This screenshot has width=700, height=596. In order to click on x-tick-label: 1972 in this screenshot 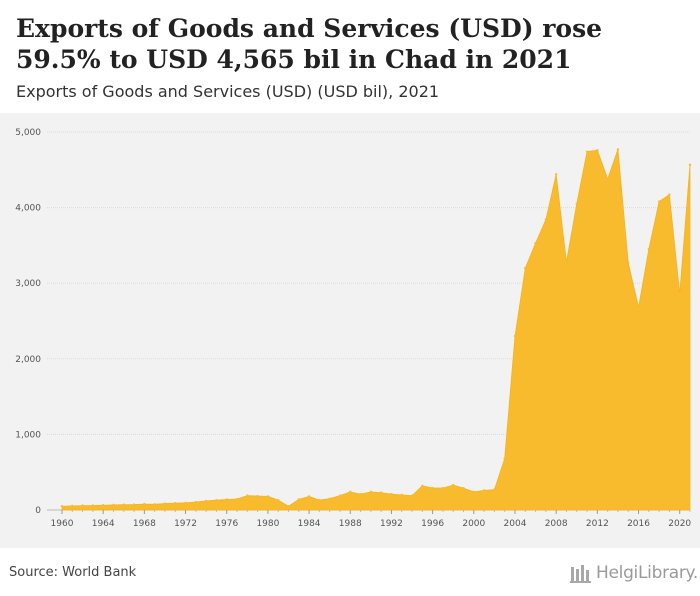, I will do `click(185, 524)`.